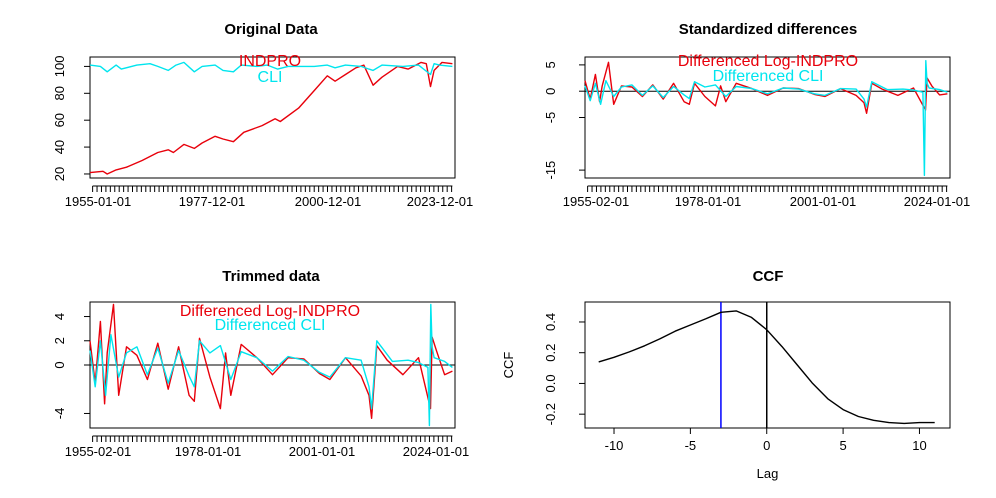  Describe the element at coordinates (614, 445) in the screenshot. I see `x-tick-label: -10` at that location.